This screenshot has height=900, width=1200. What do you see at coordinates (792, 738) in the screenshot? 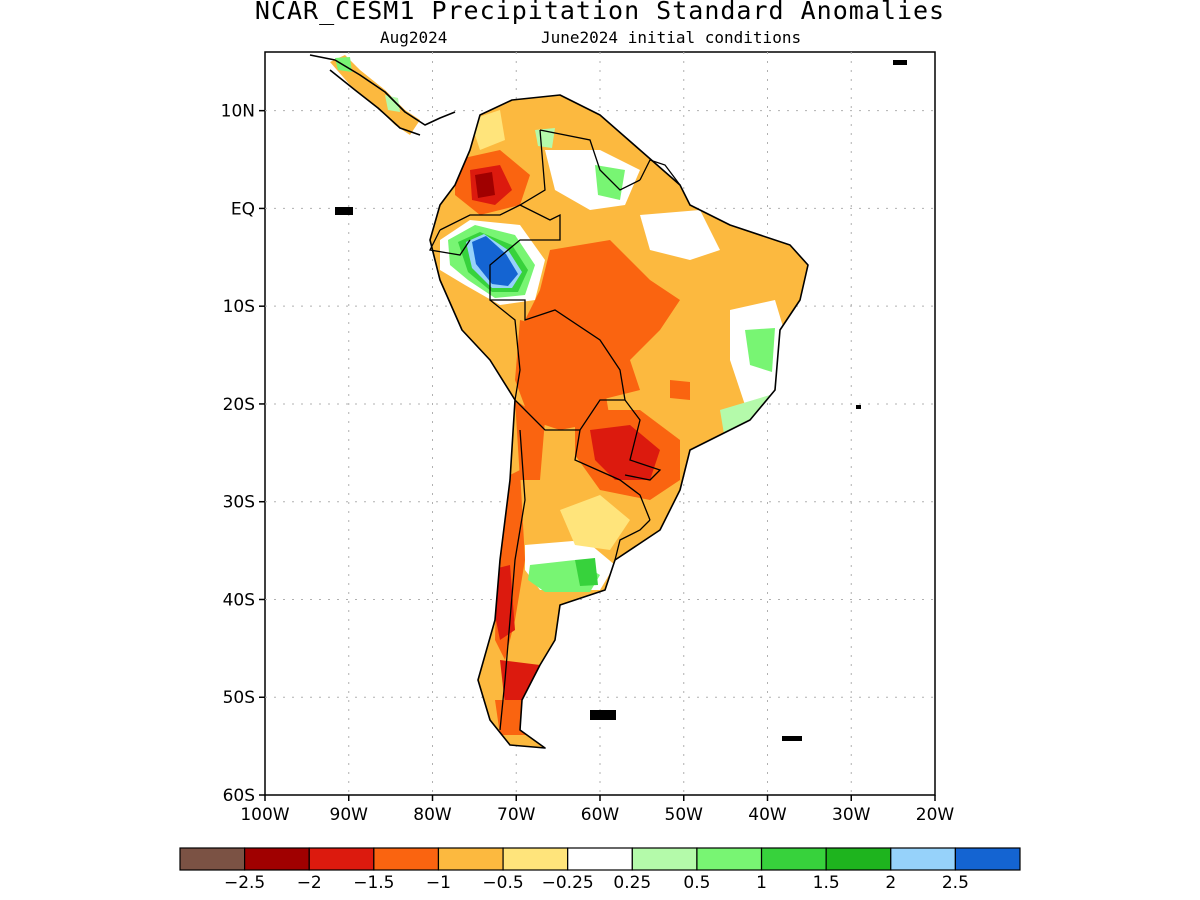
I see `south-georgia-island` at bounding box center [792, 738].